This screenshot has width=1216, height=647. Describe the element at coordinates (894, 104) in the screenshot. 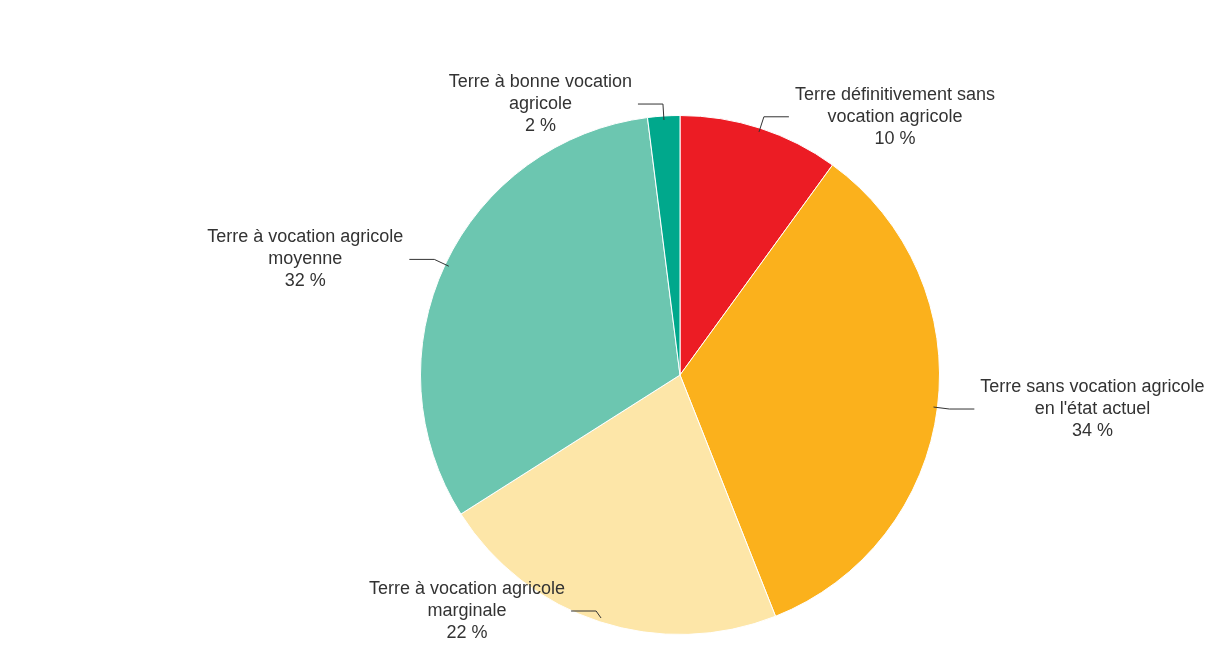

I see `slice-label: Terre définitivement sans vocation agricole` at that location.